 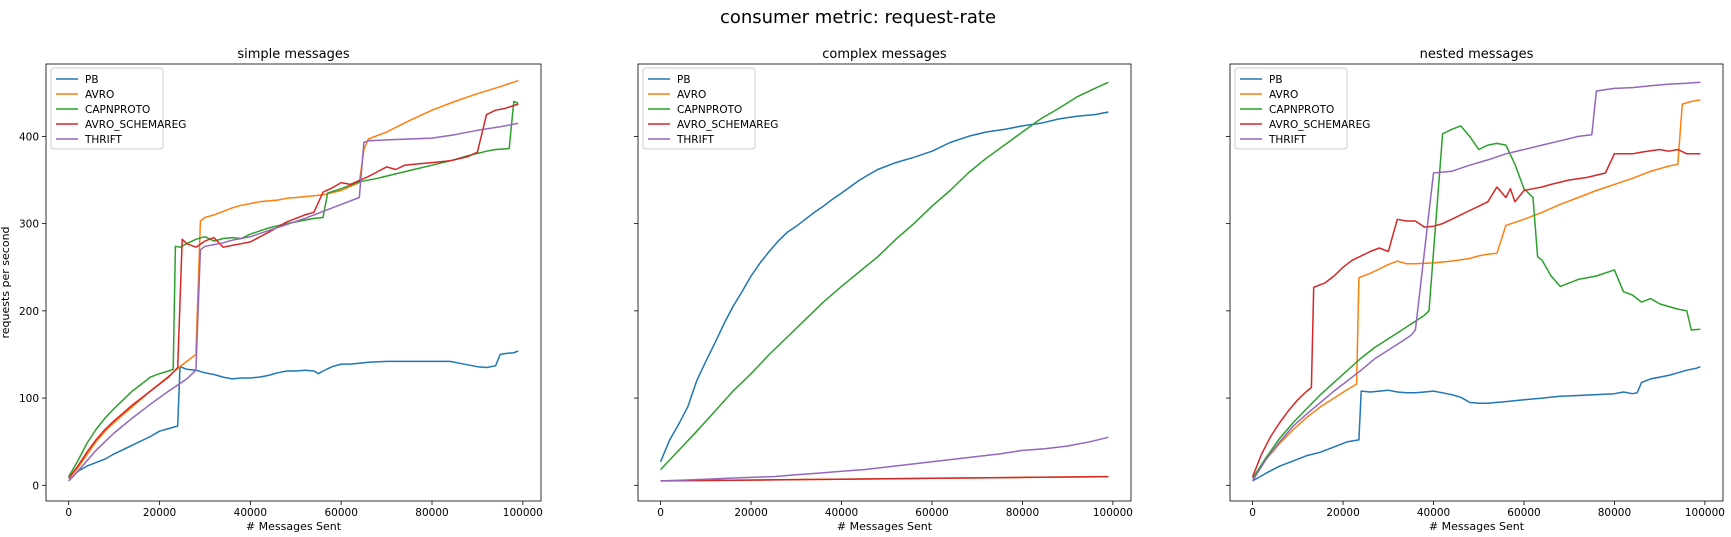 What do you see at coordinates (29, 137) in the screenshot?
I see `y-tick-label: 400` at bounding box center [29, 137].